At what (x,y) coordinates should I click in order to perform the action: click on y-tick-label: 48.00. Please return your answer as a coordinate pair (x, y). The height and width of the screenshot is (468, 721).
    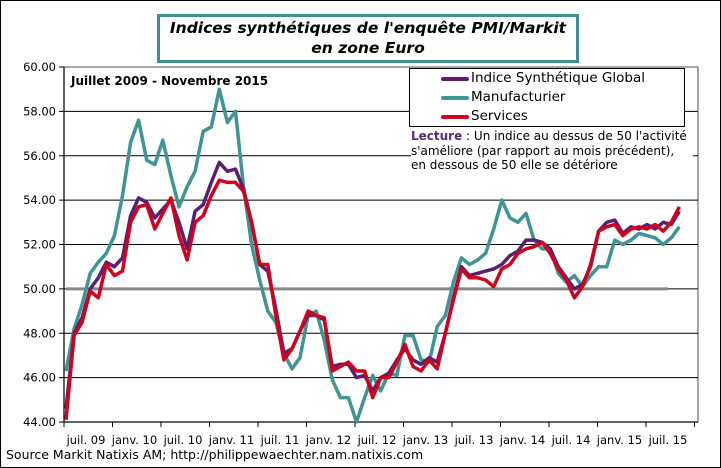
    Looking at the image, I should click on (39, 333).